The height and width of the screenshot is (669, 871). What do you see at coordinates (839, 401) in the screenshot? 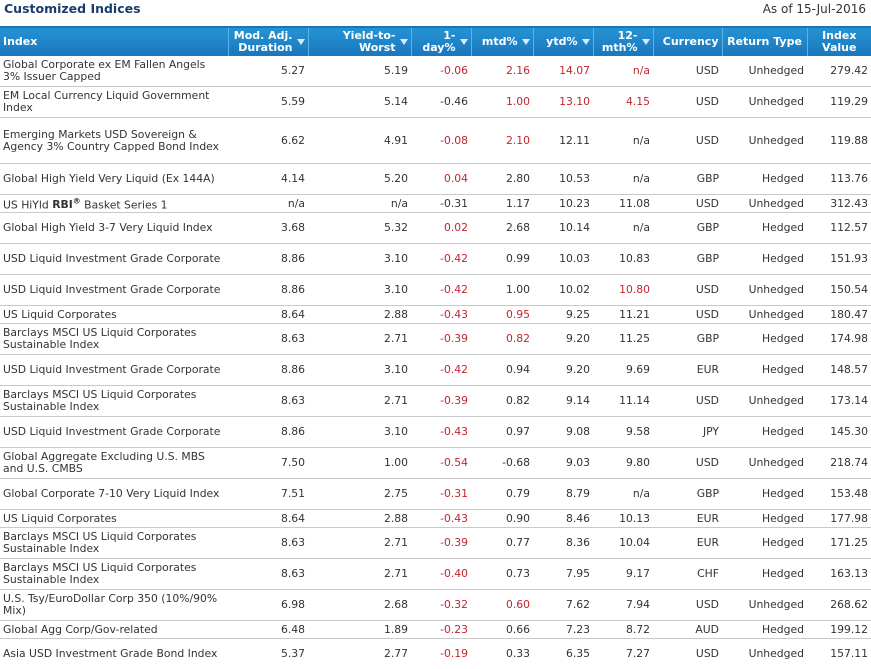
I see `cell-index-value: 173.14` at bounding box center [839, 401].